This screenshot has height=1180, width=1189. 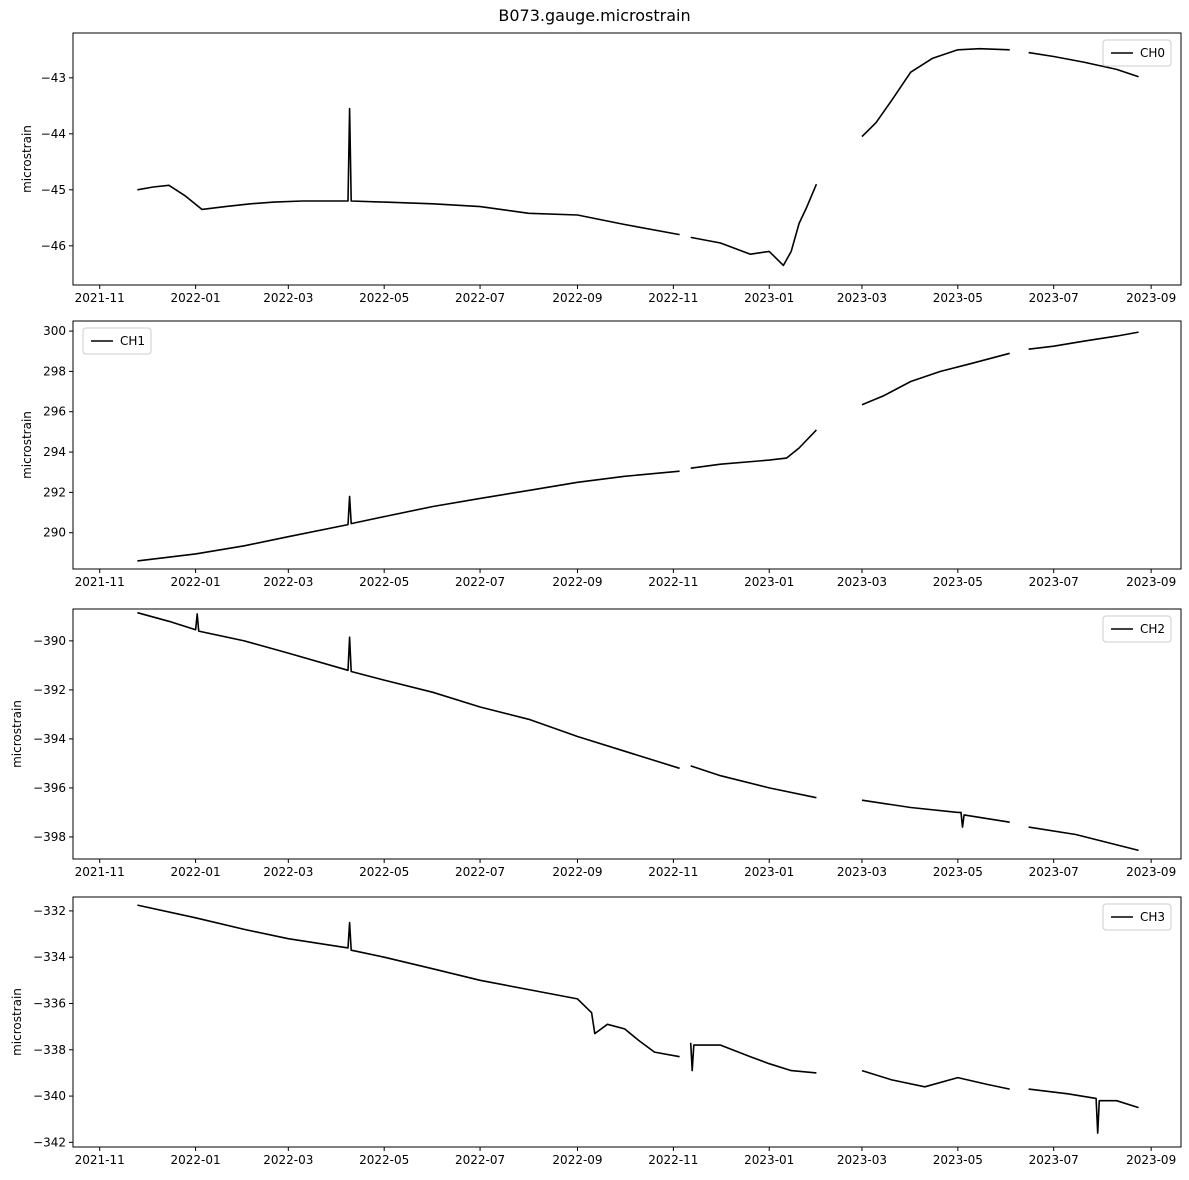 What do you see at coordinates (49, 641) in the screenshot?
I see `y-tick-label: −390` at bounding box center [49, 641].